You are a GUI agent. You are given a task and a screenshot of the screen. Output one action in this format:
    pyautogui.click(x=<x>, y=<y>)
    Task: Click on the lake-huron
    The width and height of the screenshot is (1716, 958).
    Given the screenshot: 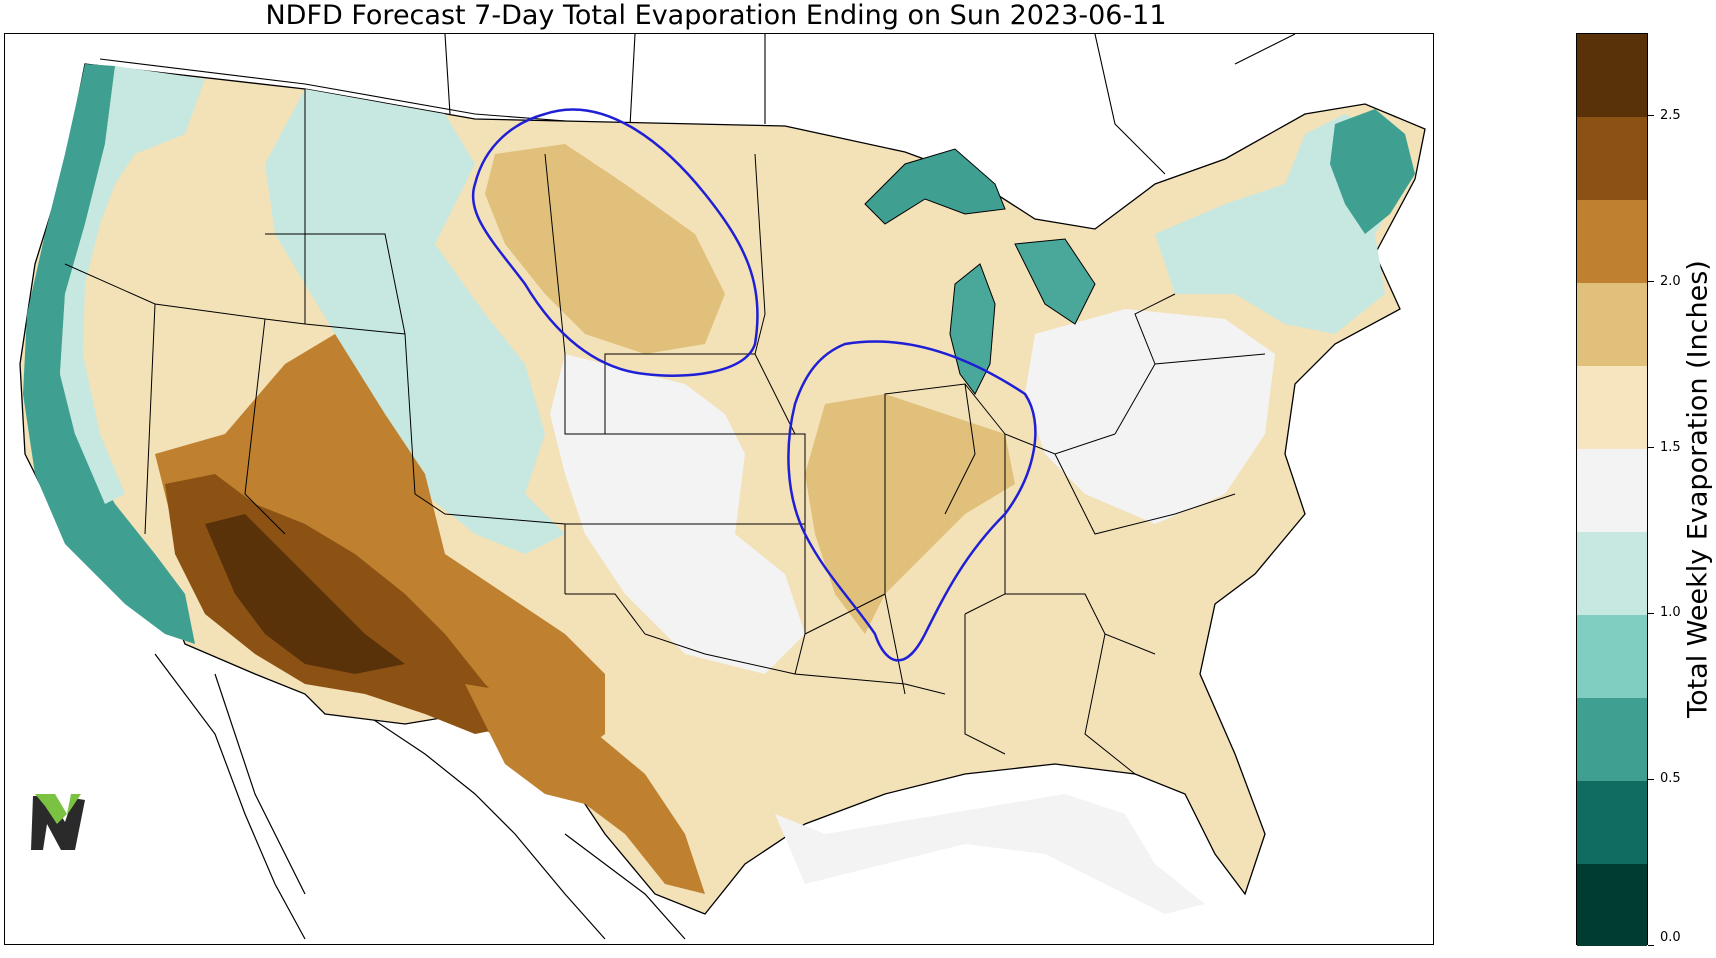 What is the action you would take?
    pyautogui.click(x=1055, y=281)
    